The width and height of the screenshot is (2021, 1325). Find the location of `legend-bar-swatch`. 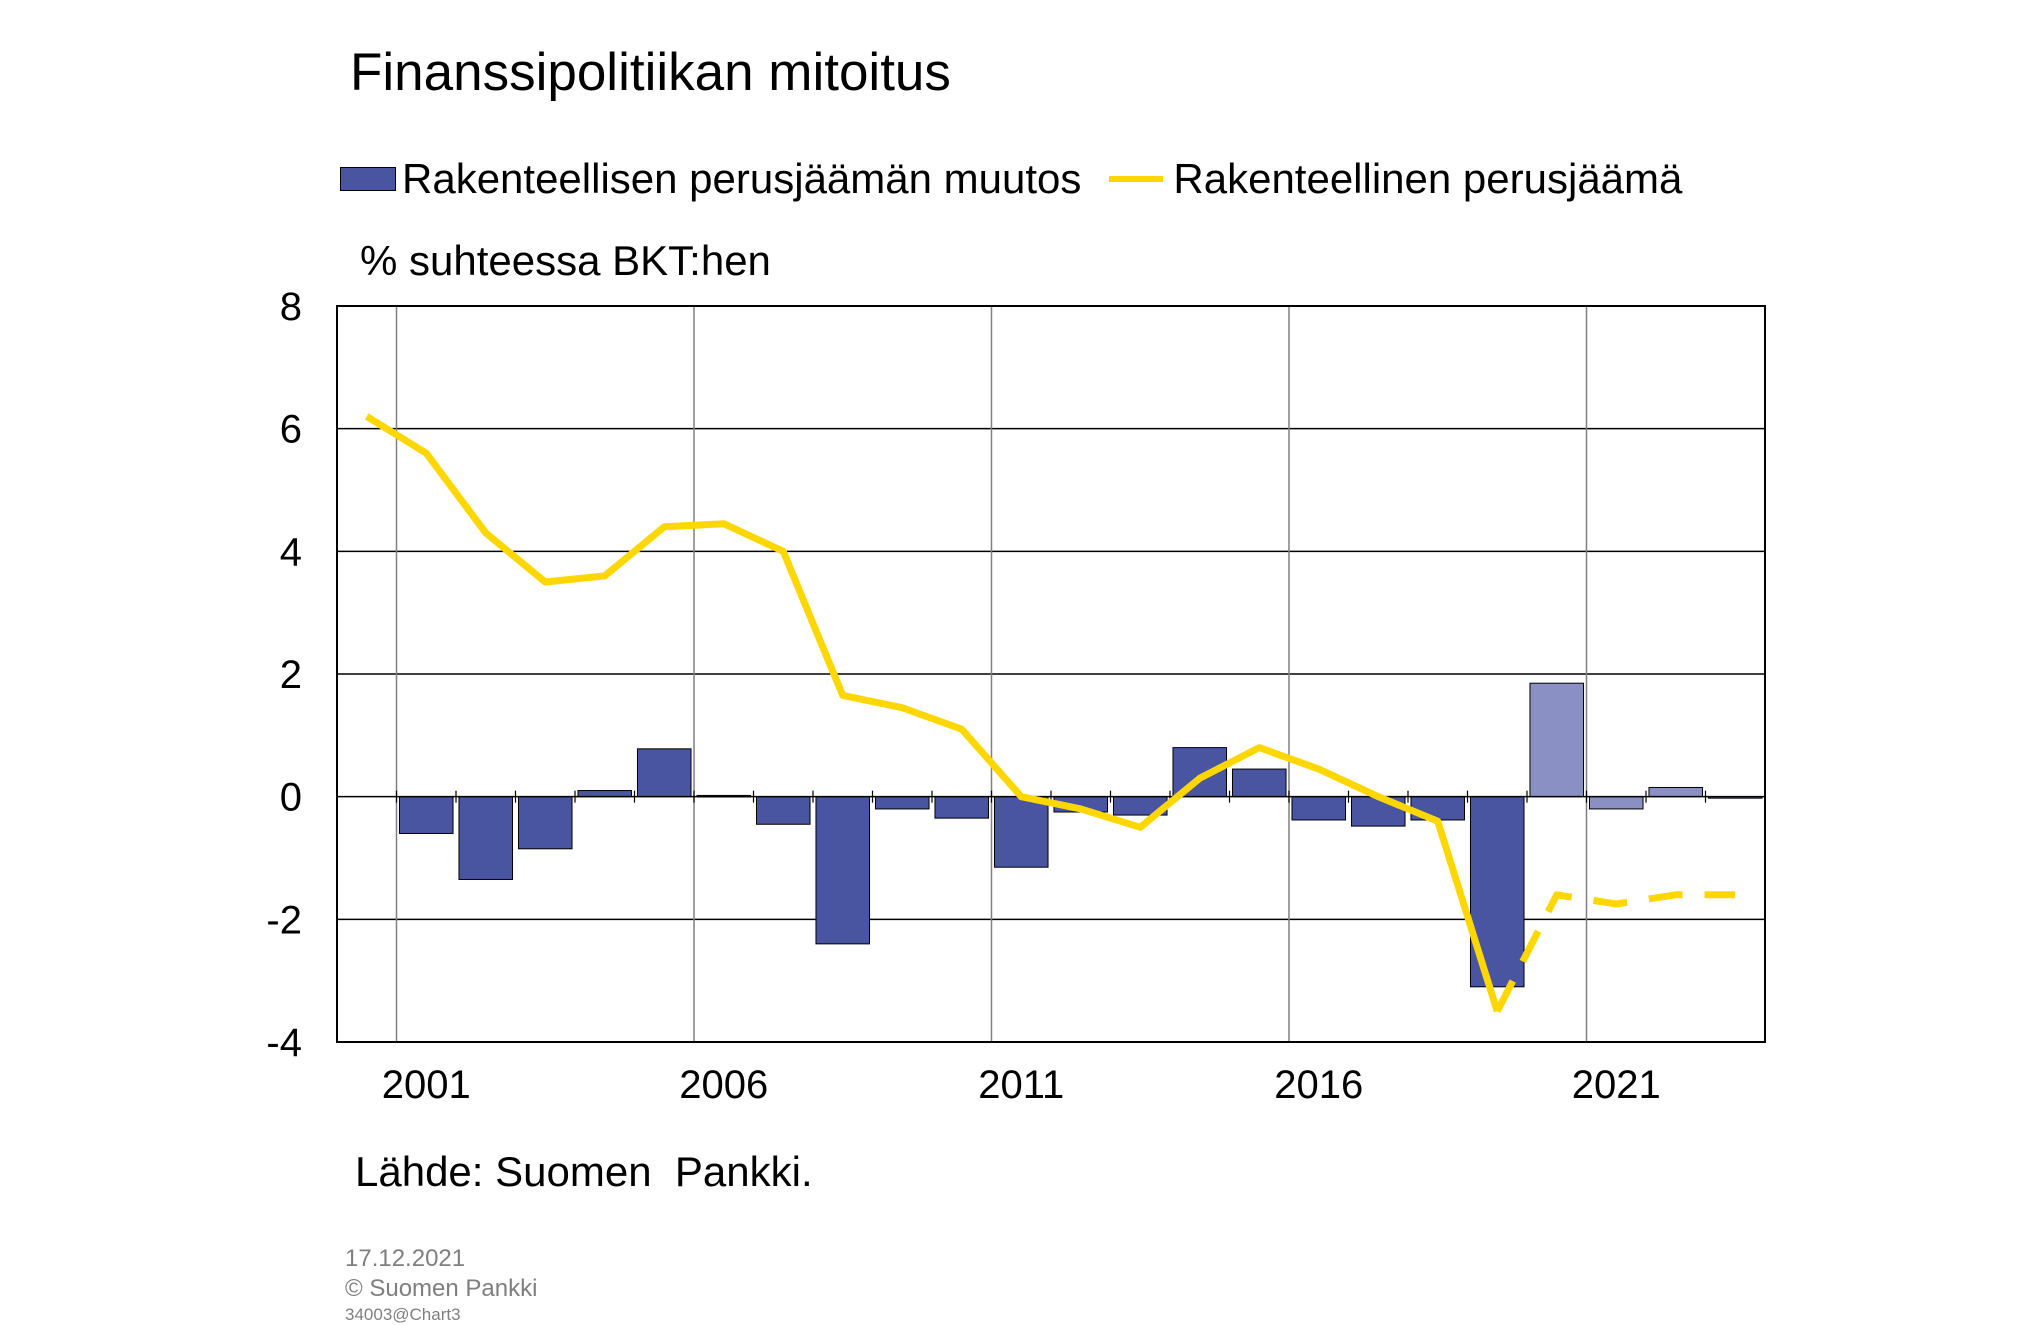

legend-bar-swatch is located at coordinates (368, 179).